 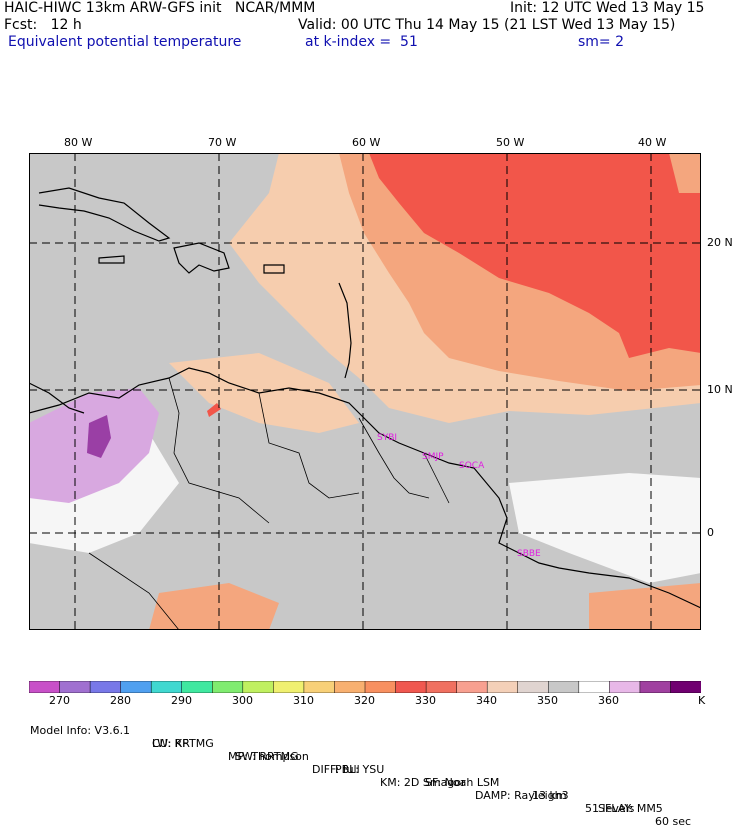 I want to click on colorbar-tick-360: 360, so click(x=608, y=700).